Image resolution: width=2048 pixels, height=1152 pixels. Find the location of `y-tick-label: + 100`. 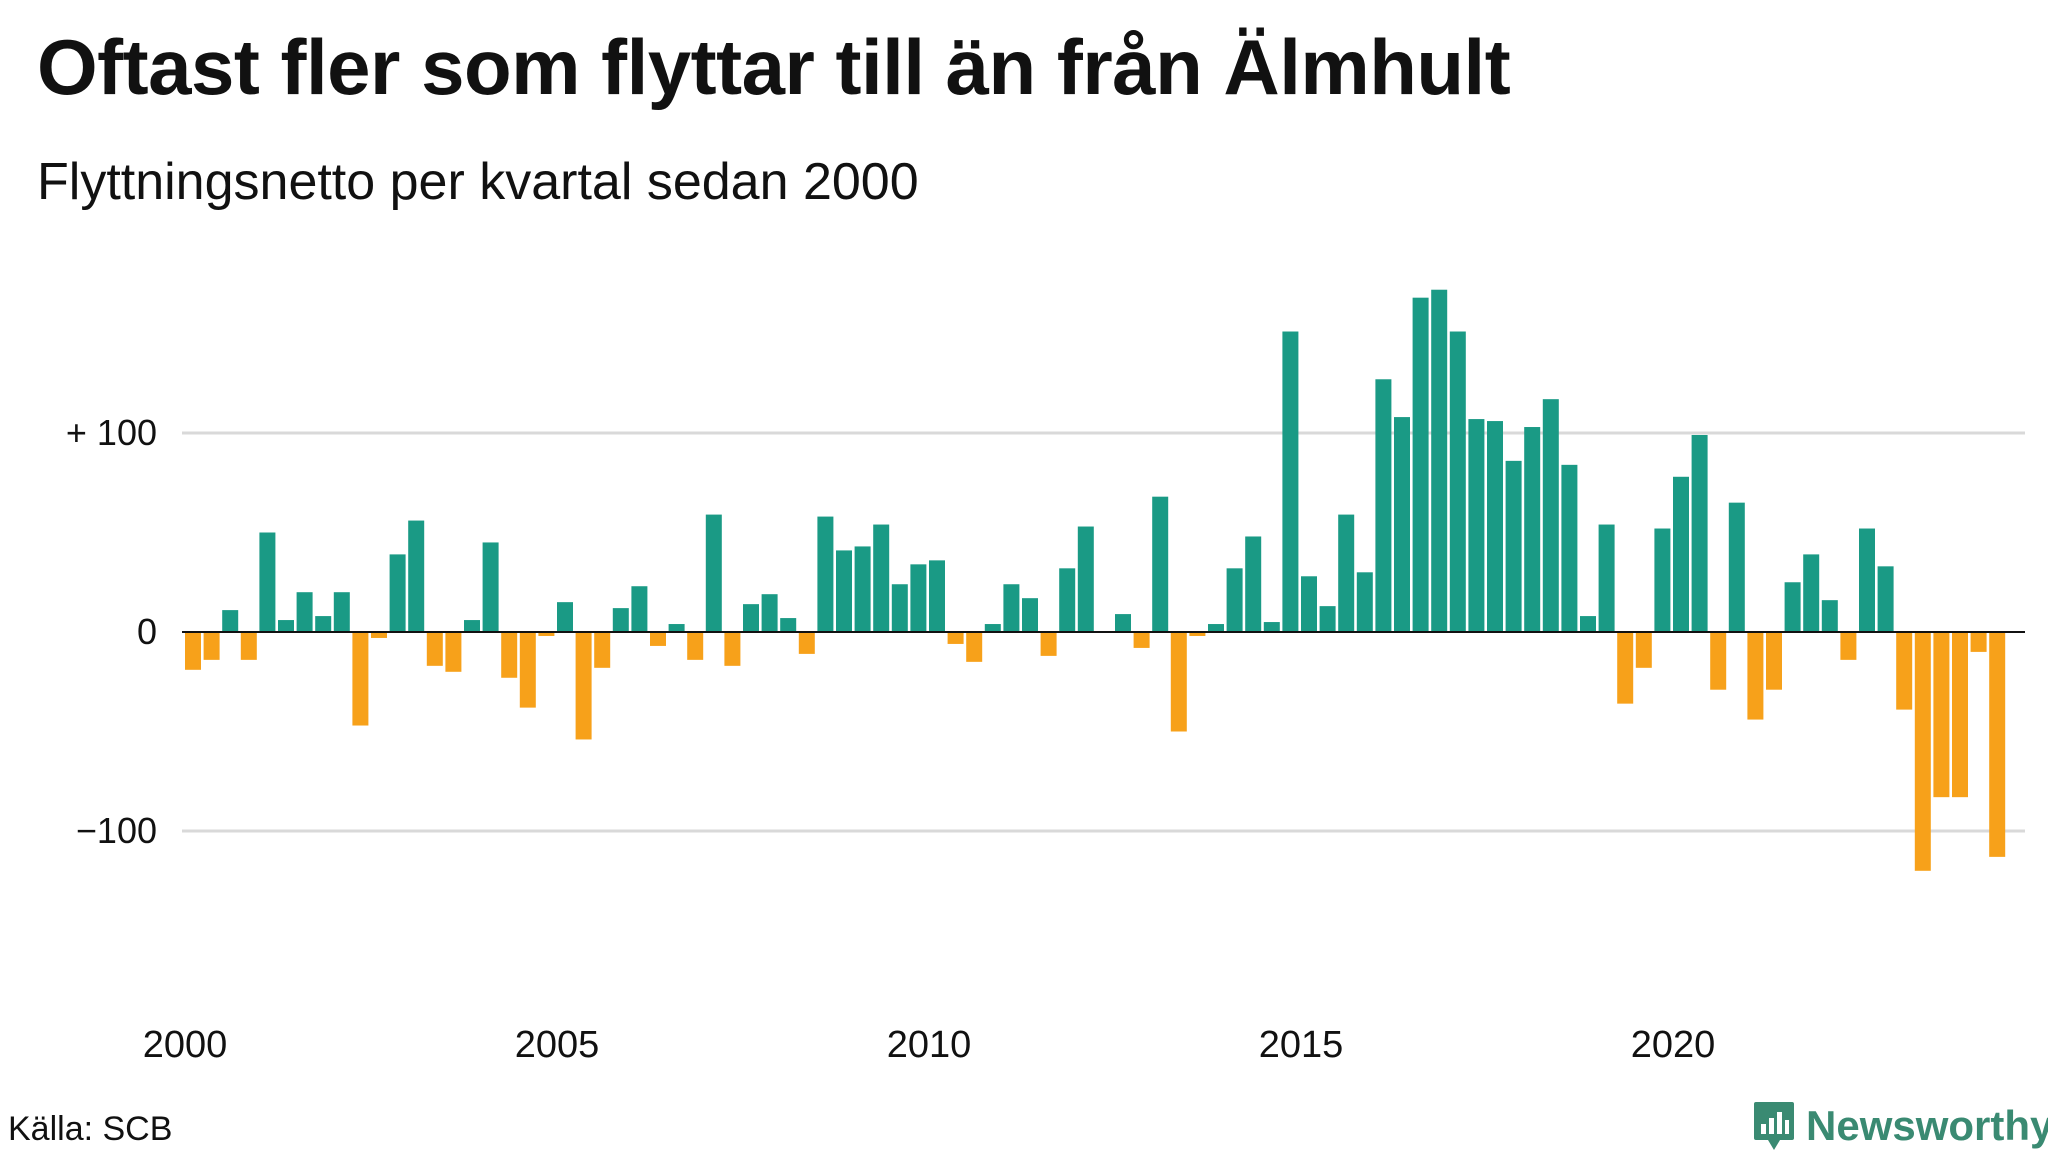

y-tick-label: + 100 is located at coordinates (111, 432).